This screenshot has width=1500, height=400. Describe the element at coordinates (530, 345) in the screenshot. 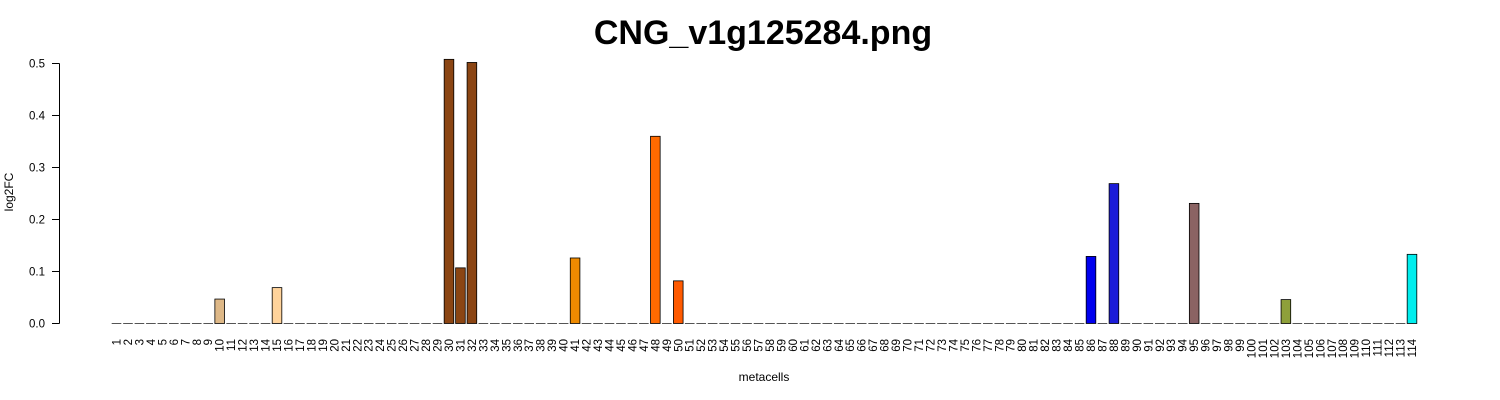

I see `x-tick-label: 37` at that location.